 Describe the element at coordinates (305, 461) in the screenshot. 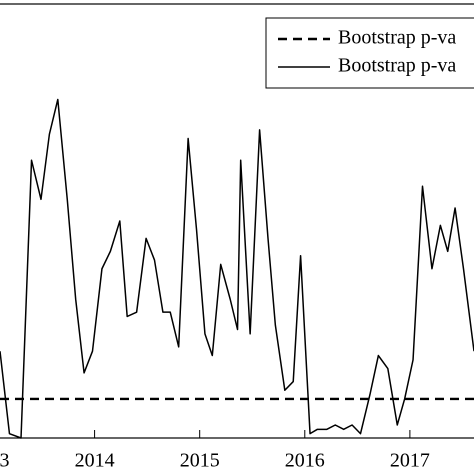

I see `x-tick-label: 2016` at that location.